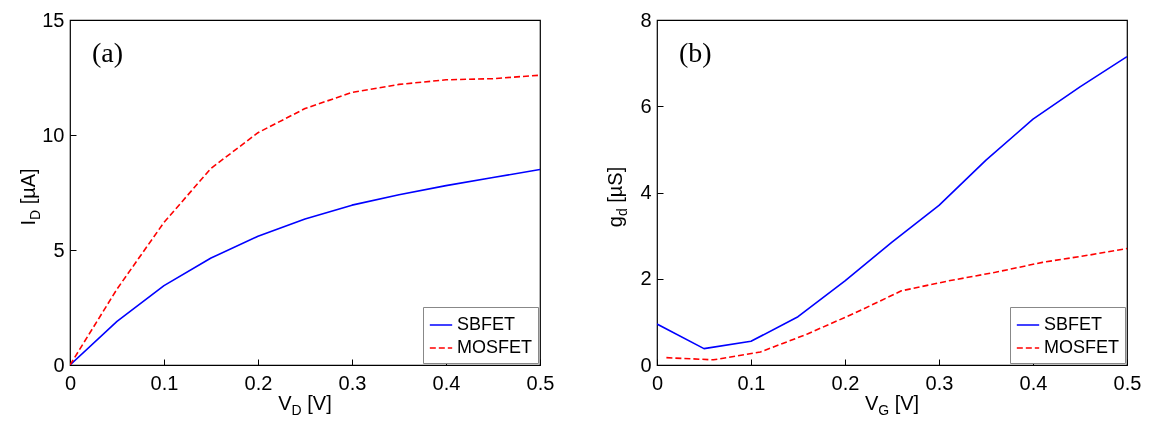 This screenshot has height=440, width=1174. What do you see at coordinates (646, 19) in the screenshot?
I see `y-tick-label: 8` at bounding box center [646, 19].